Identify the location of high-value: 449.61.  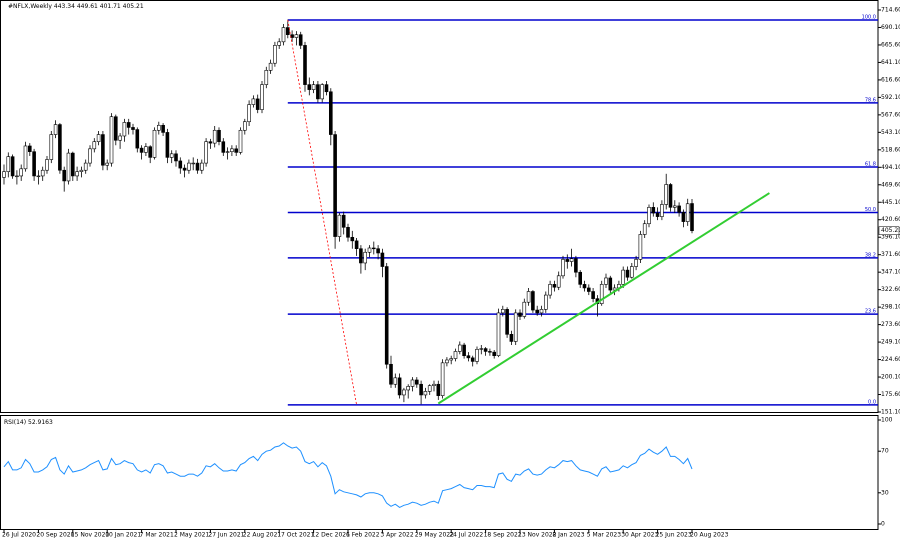
(87, 6).